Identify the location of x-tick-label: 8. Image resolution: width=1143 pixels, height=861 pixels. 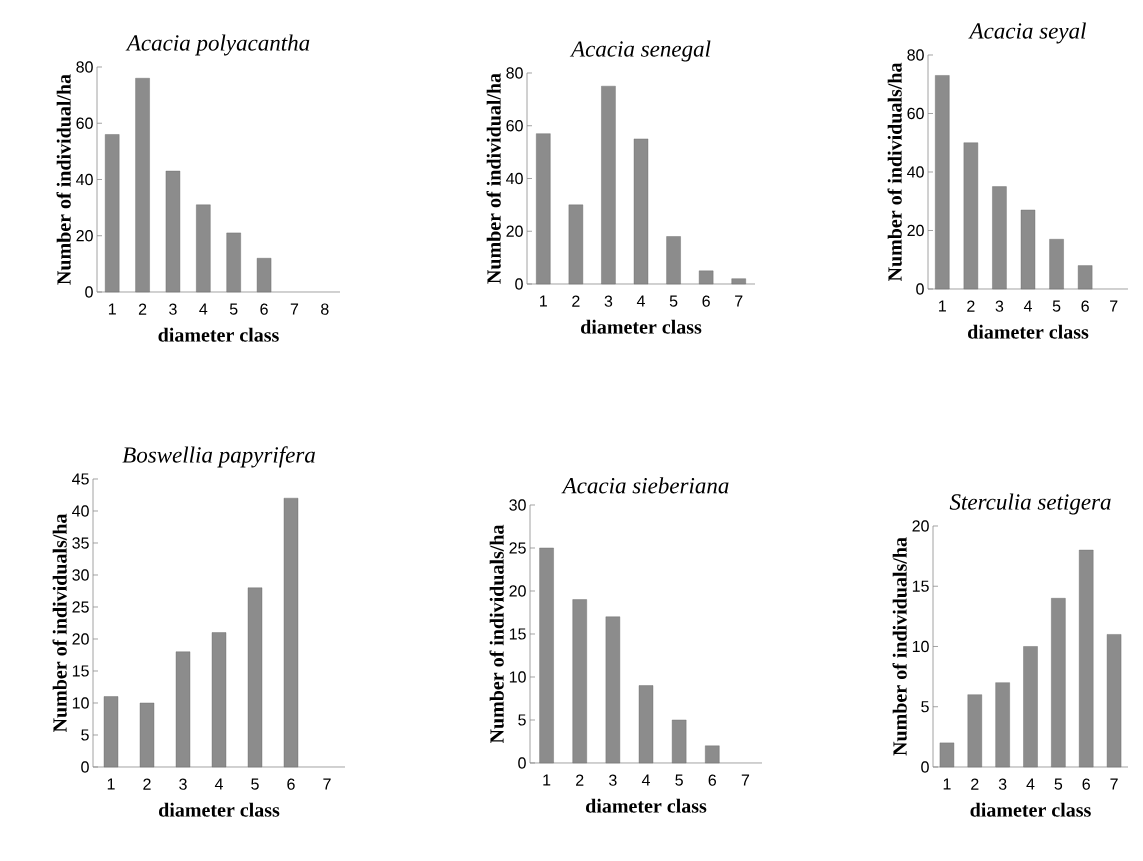
(325, 309).